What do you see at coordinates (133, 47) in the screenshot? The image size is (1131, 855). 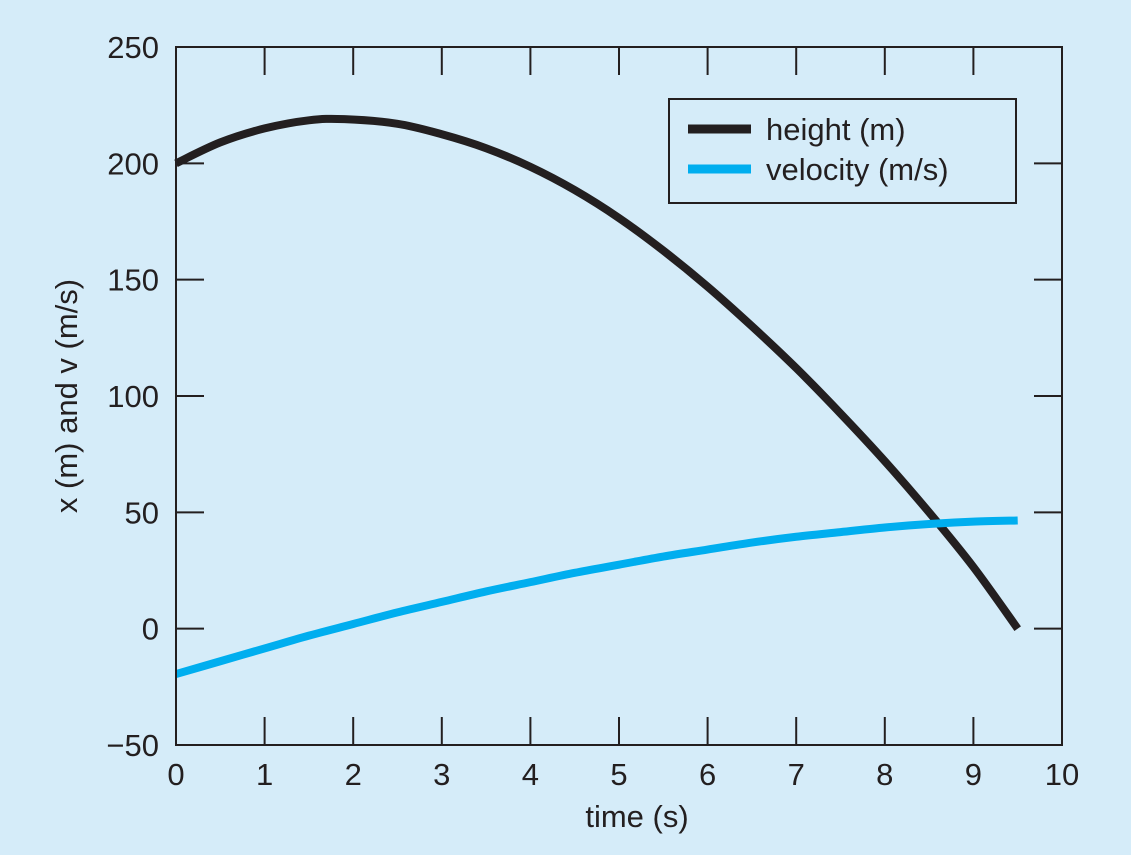 I see `y-tick-label-250: 250` at bounding box center [133, 47].